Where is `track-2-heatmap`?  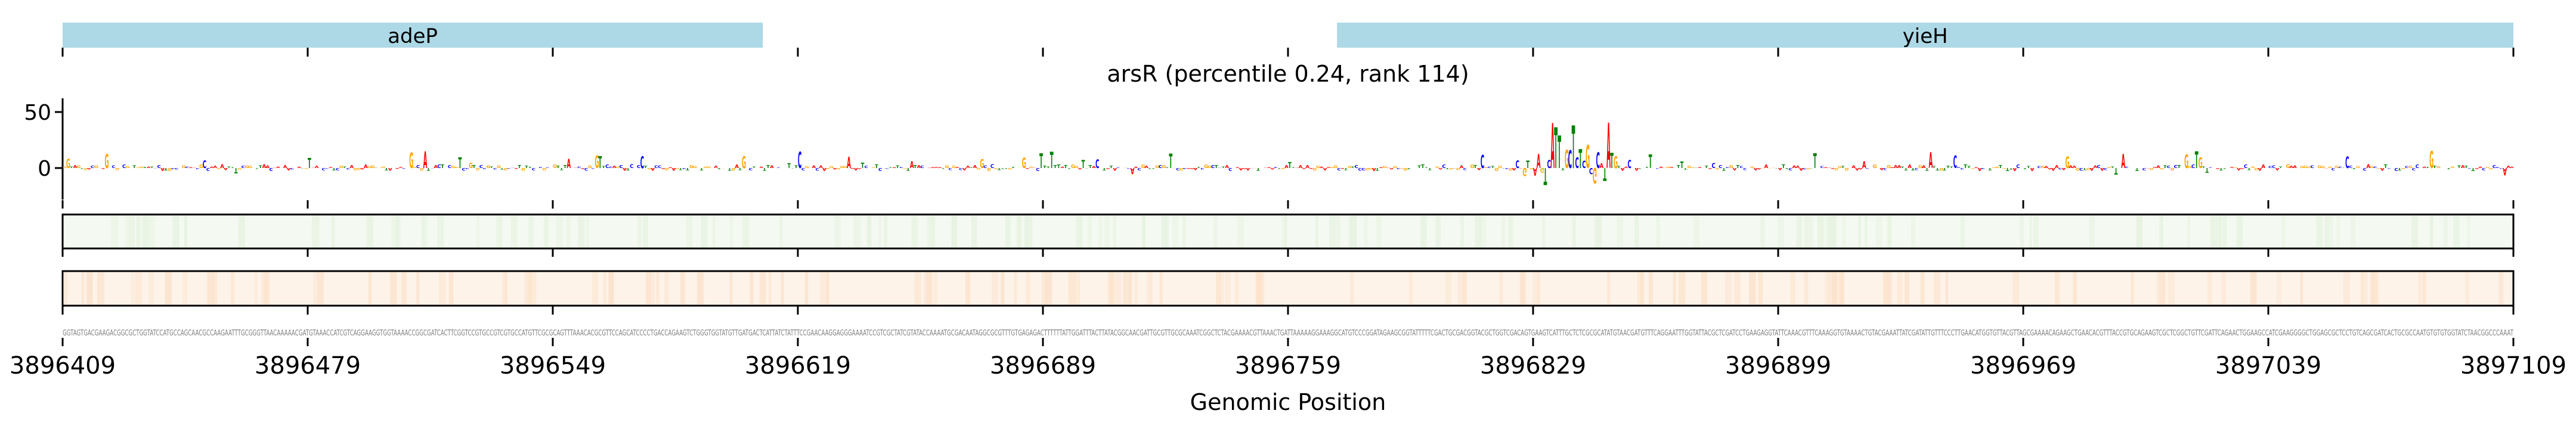 track-2-heatmap is located at coordinates (1288, 288).